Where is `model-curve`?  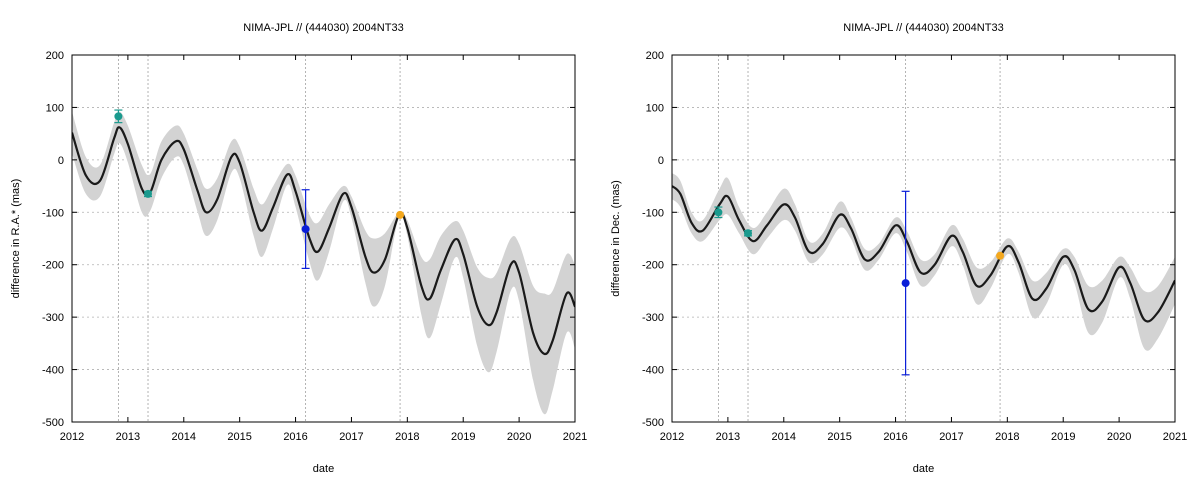
model-curve is located at coordinates (923, 254).